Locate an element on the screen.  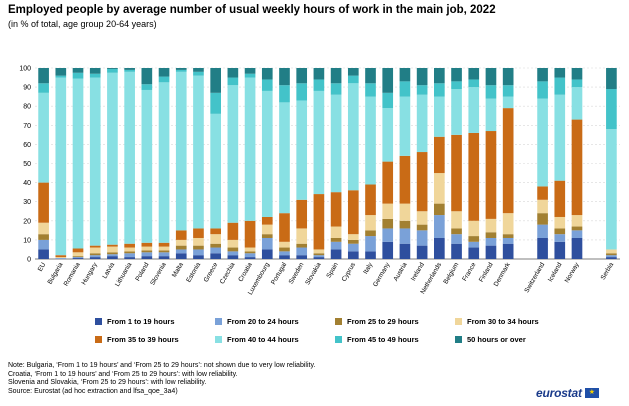
x-tick-label: Sweden is located at coordinates (297, 273).